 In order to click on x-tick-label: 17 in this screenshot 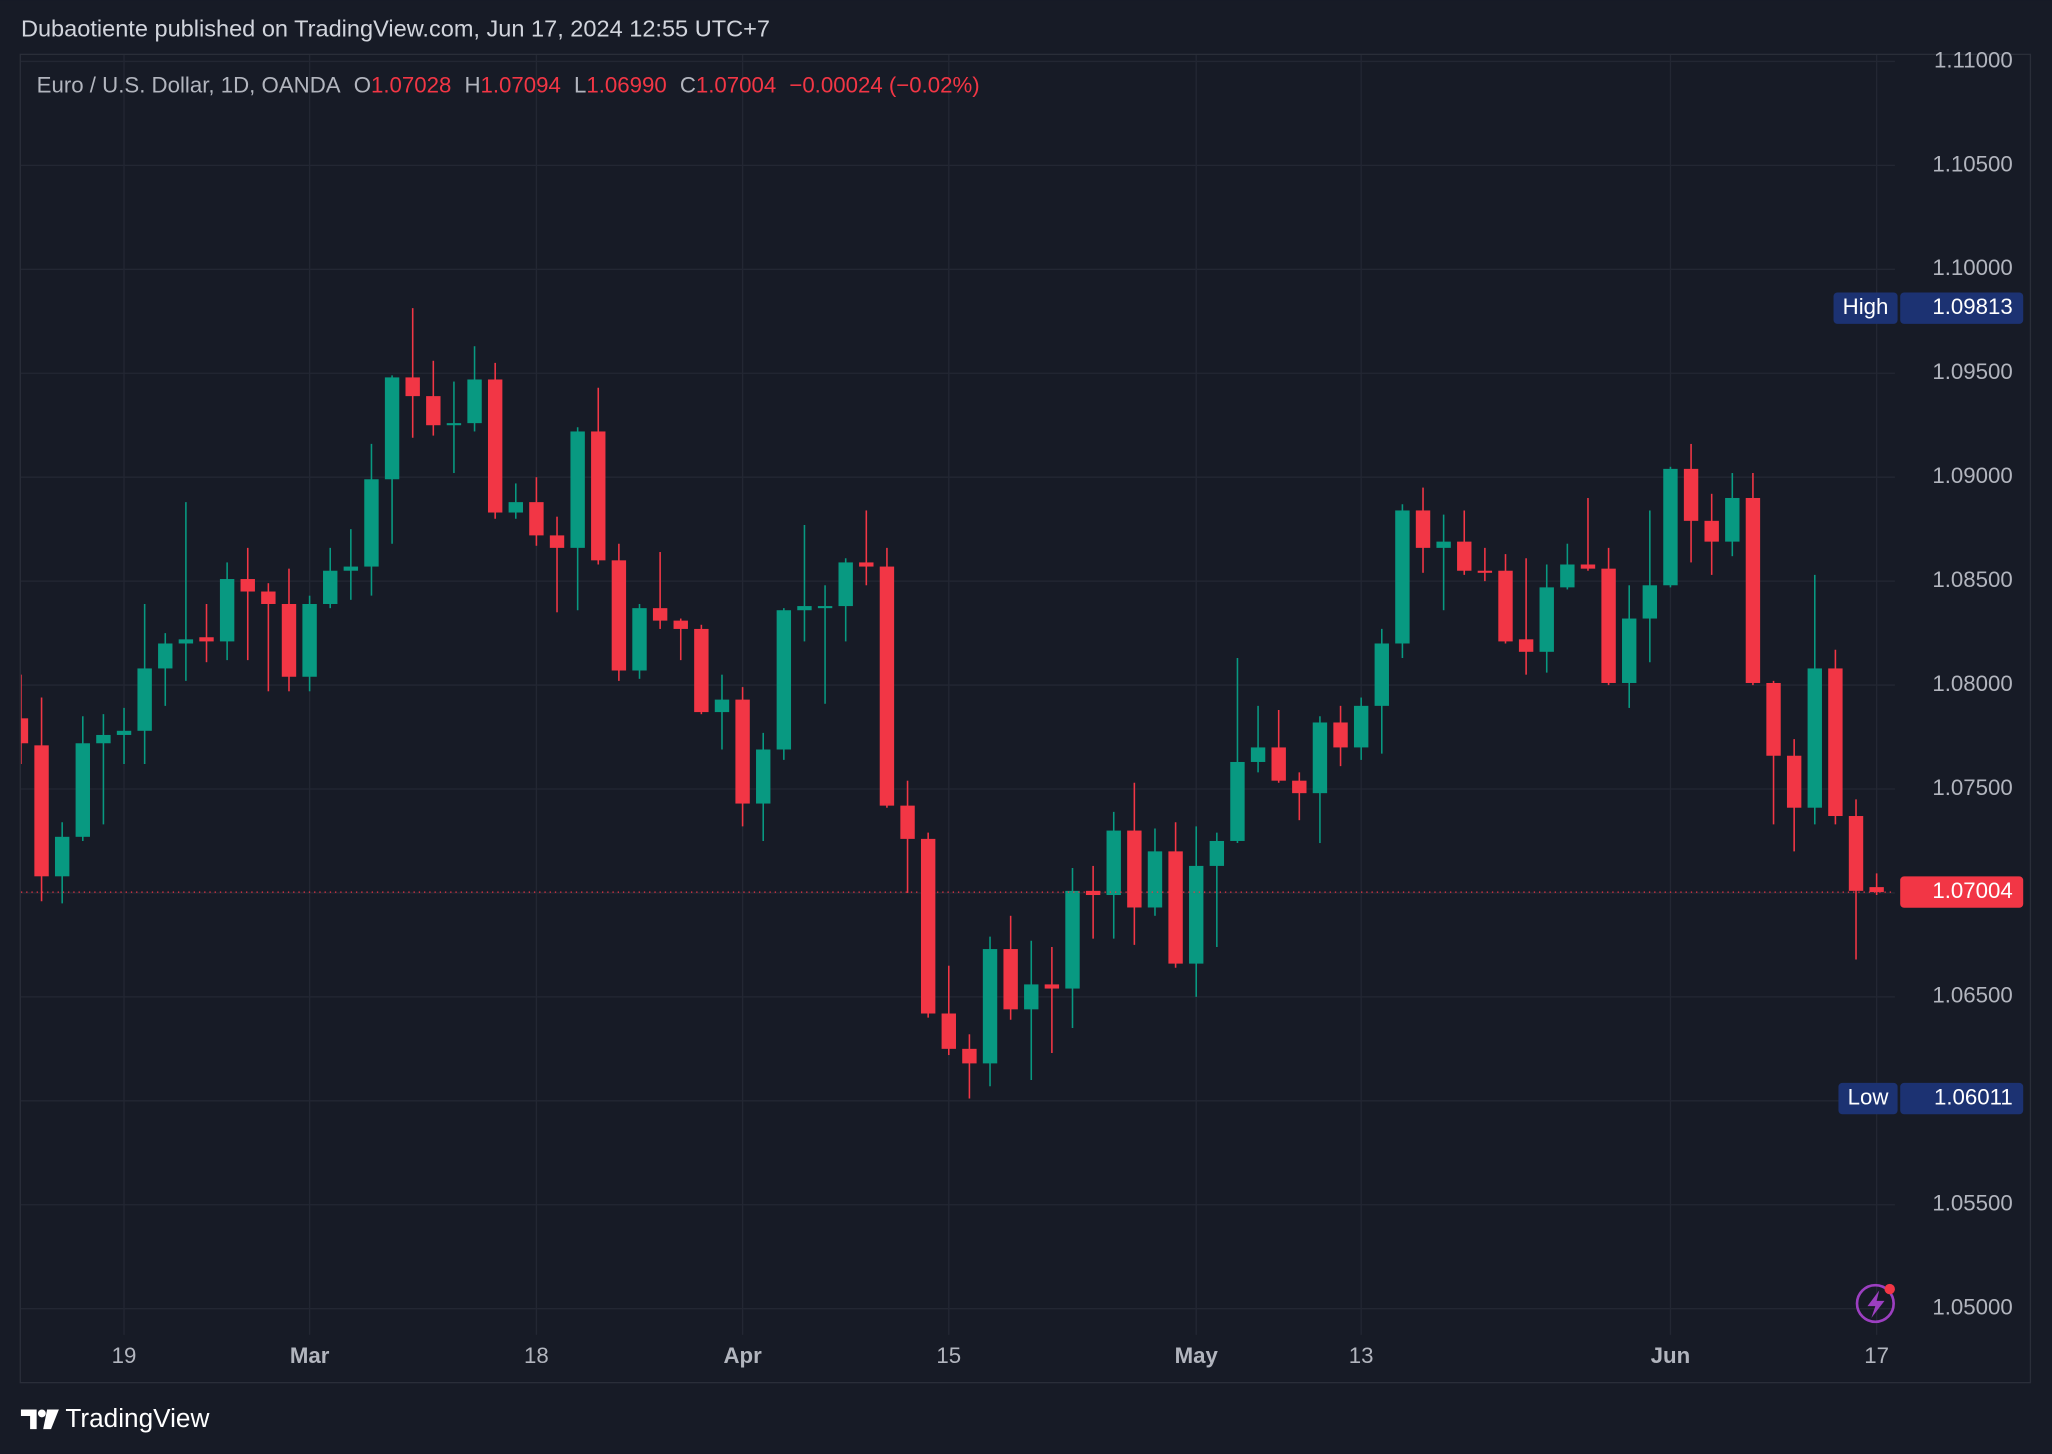, I will do `click(1876, 1355)`.